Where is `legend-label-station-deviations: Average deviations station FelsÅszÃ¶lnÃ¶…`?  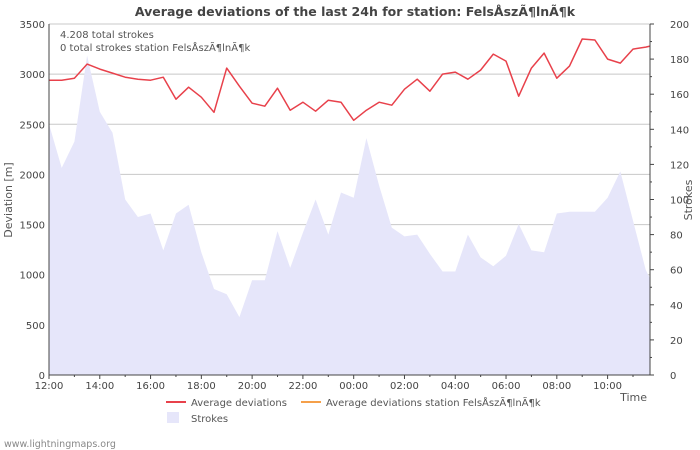
legend-label-station-deviations: Average deviations station FelsÅszÃ¶lnÃ¶… is located at coordinates (433, 402).